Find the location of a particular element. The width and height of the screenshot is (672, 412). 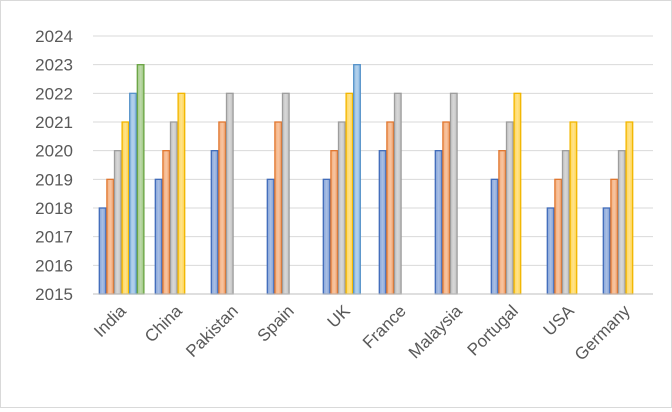

y-tick-label-2019: 2019 is located at coordinates (54, 179).